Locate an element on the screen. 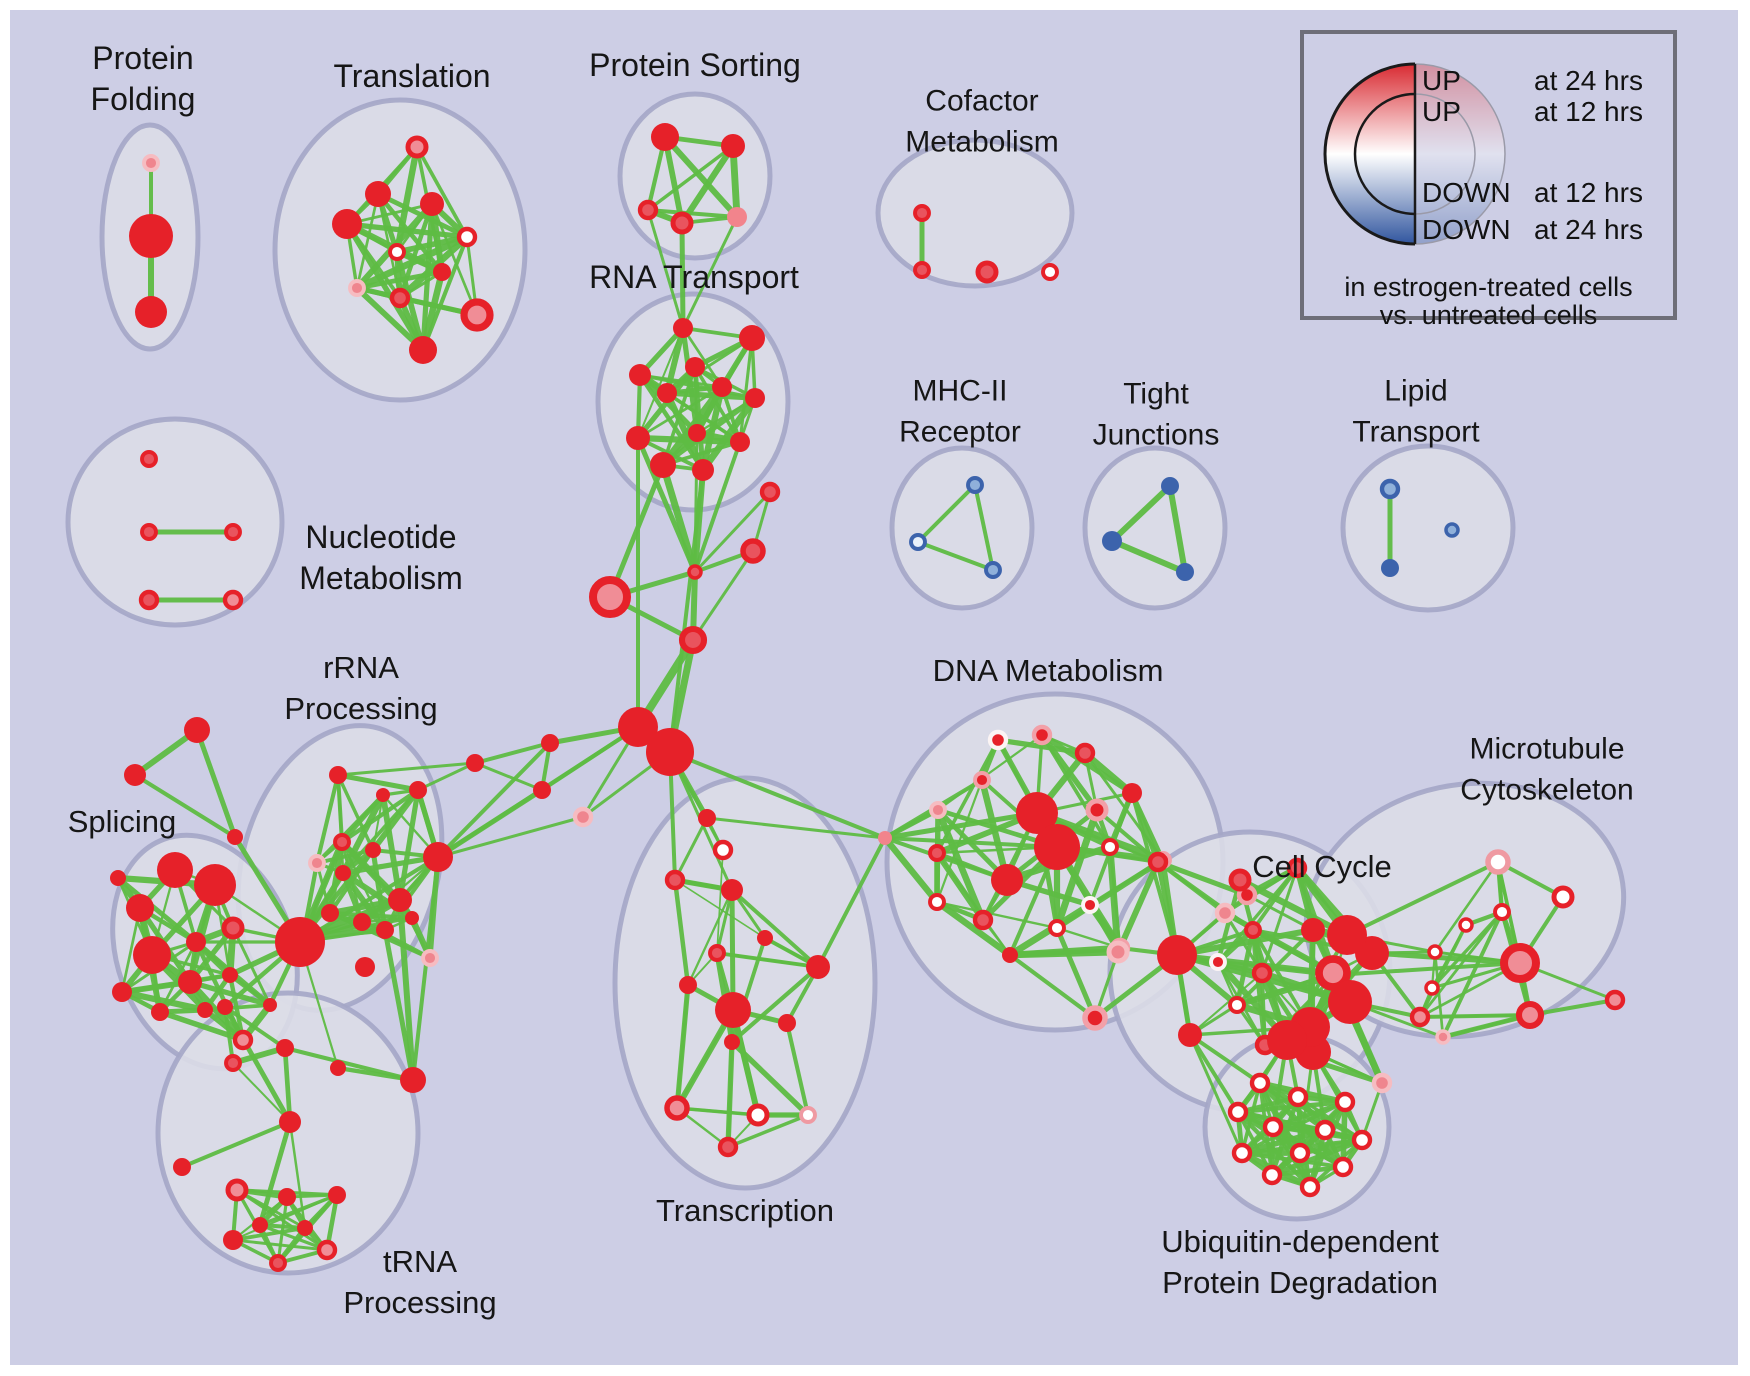 This screenshot has width=1750, height=1376. cluster-label-mhc-ii: MHC-II Receptor is located at coordinates (960, 412).